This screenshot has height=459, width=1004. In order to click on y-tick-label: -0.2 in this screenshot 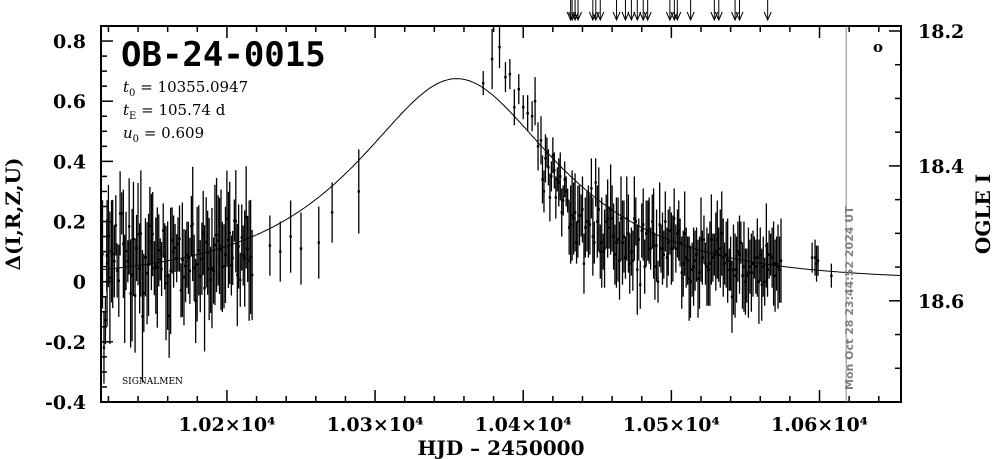, I will do `click(65, 343)`.